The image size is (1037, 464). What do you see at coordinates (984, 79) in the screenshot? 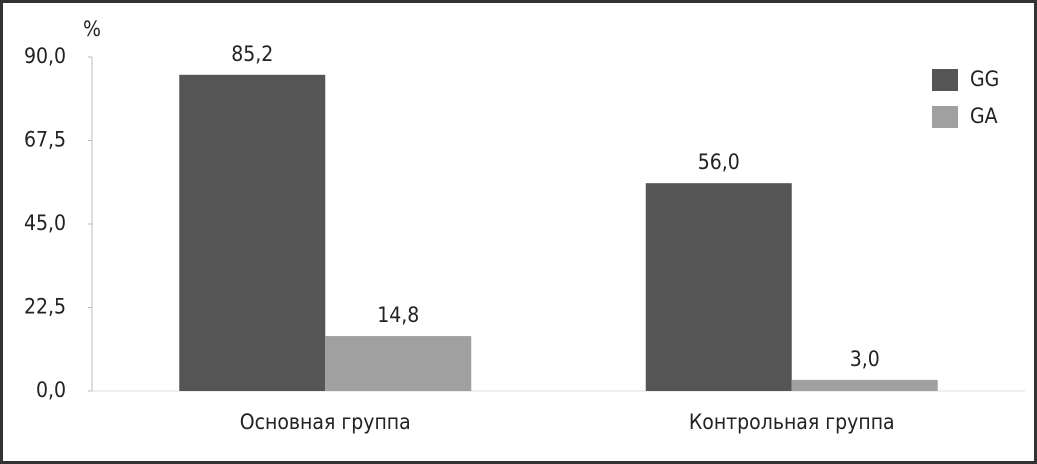
I see `legend-label: GG` at bounding box center [984, 79].